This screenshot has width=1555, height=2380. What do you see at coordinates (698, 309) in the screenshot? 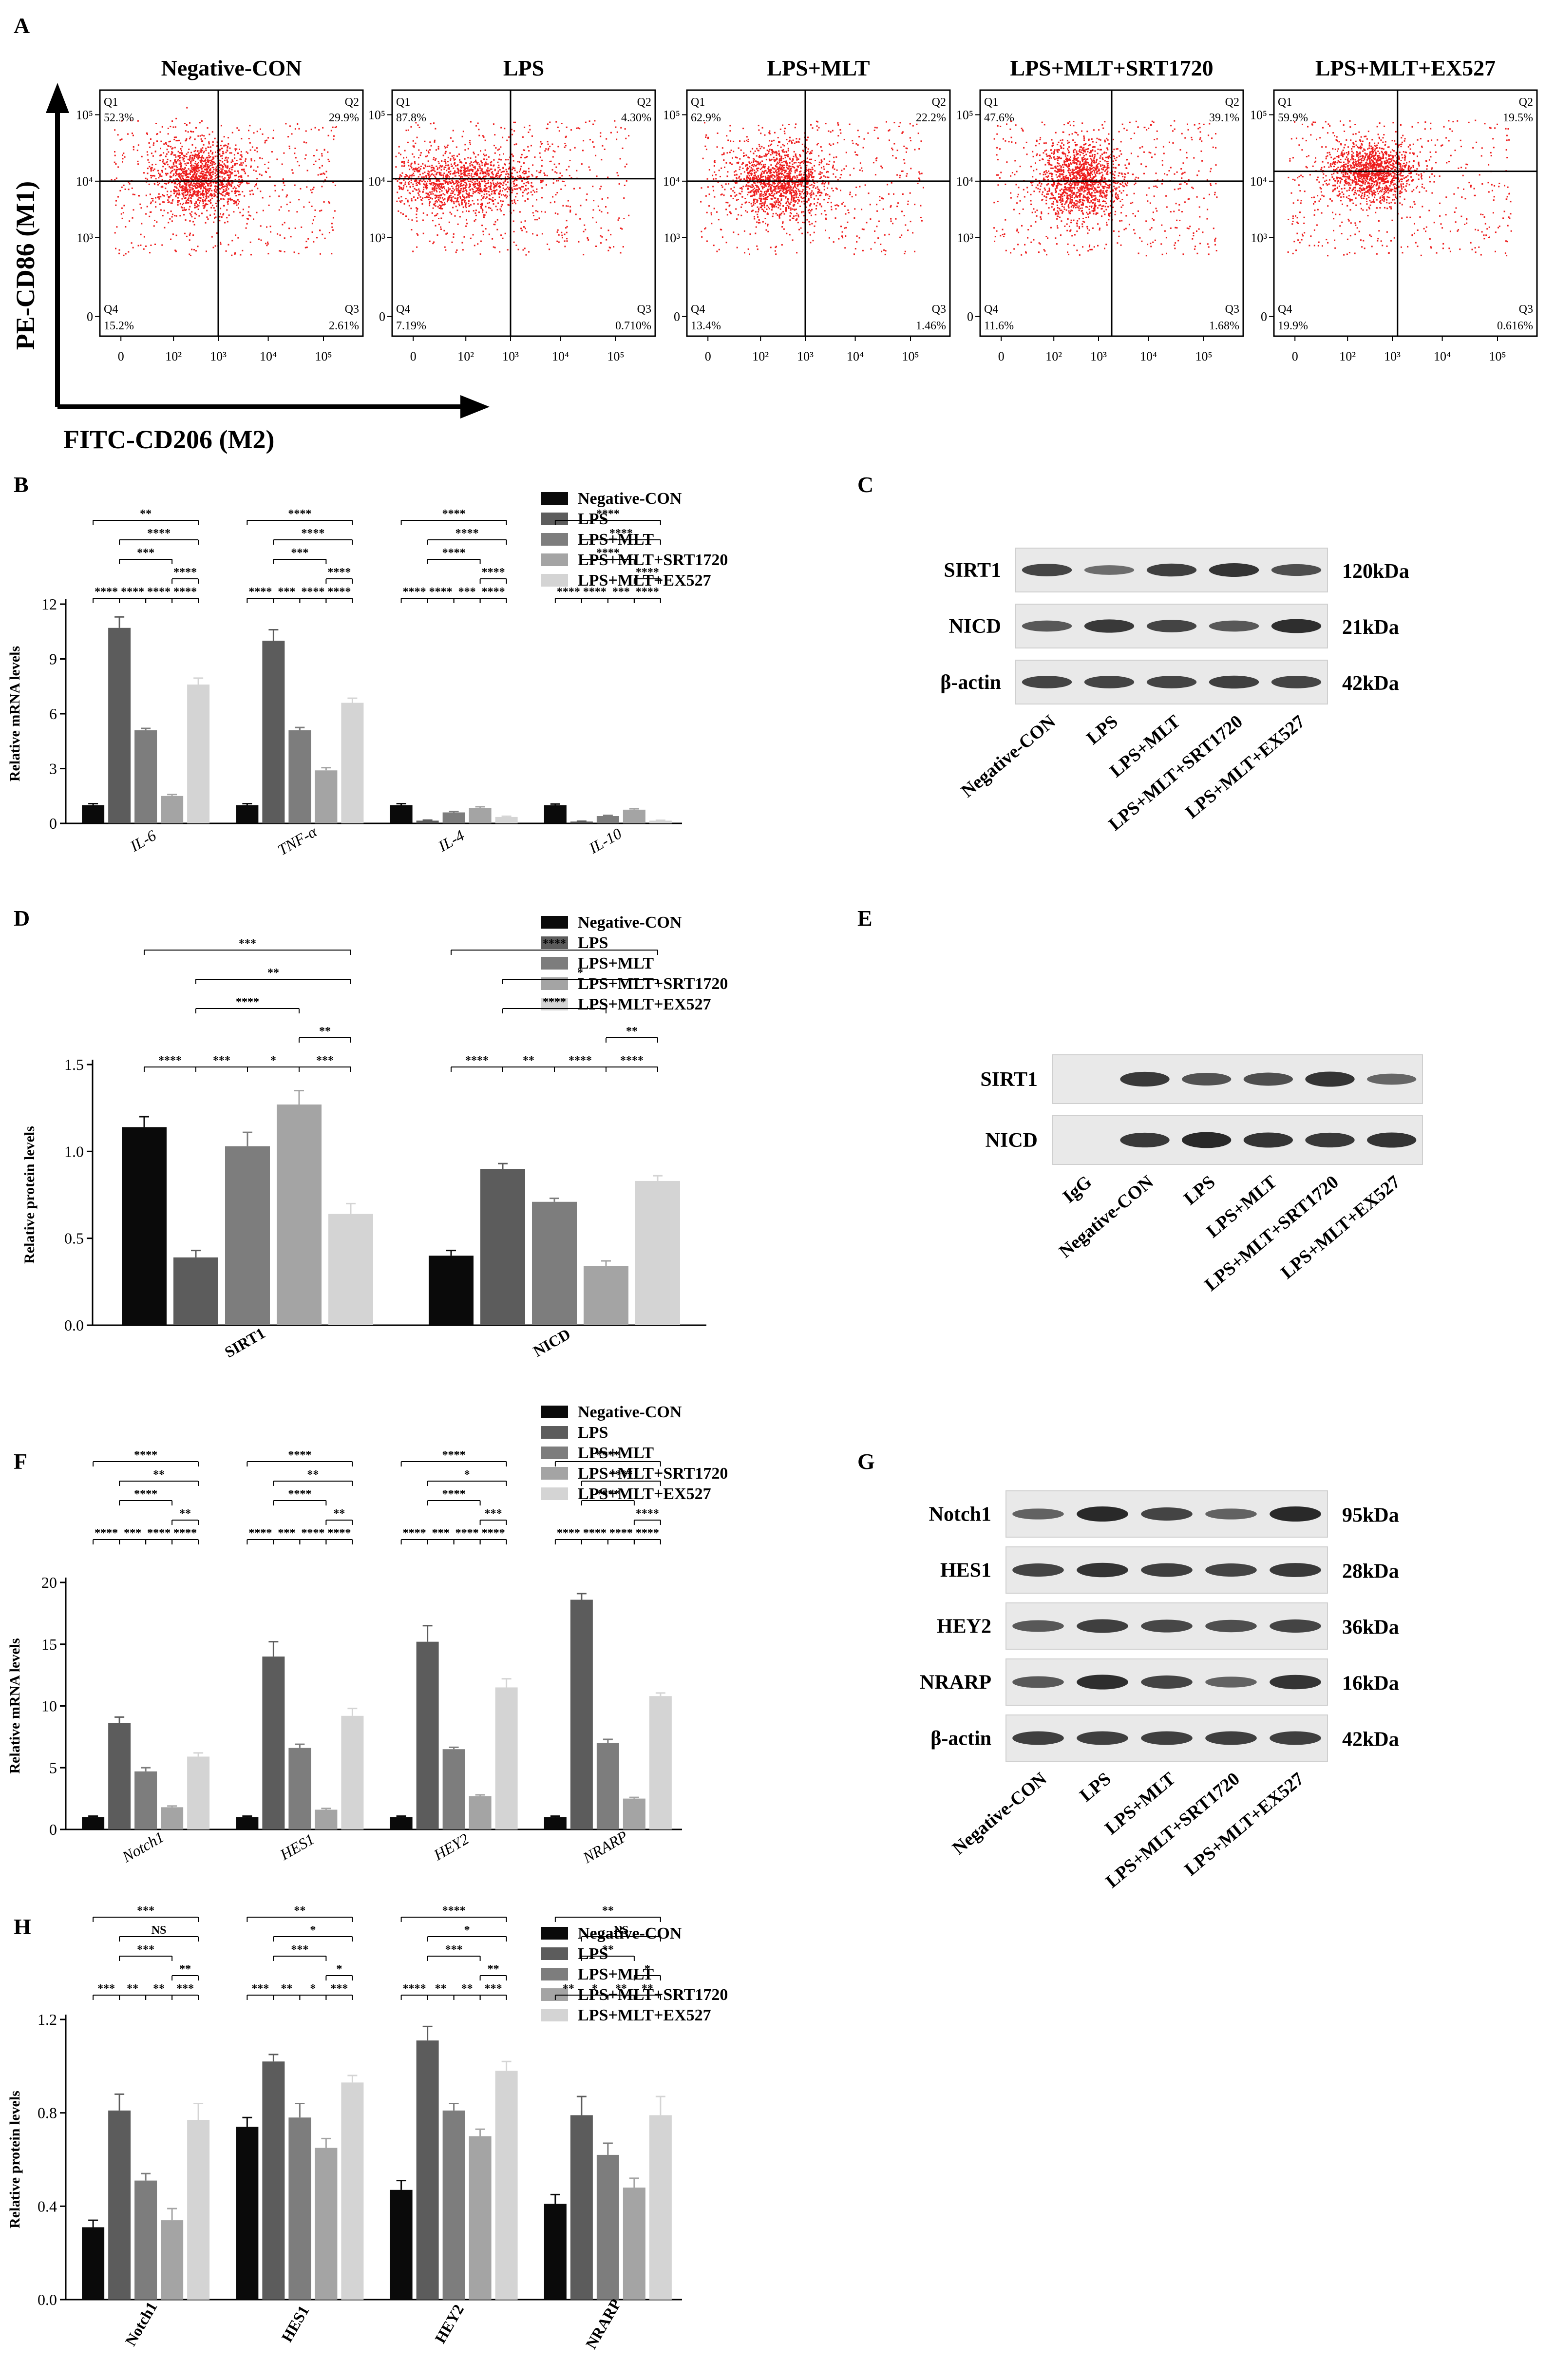
I see `q4-label: Q4` at bounding box center [698, 309].